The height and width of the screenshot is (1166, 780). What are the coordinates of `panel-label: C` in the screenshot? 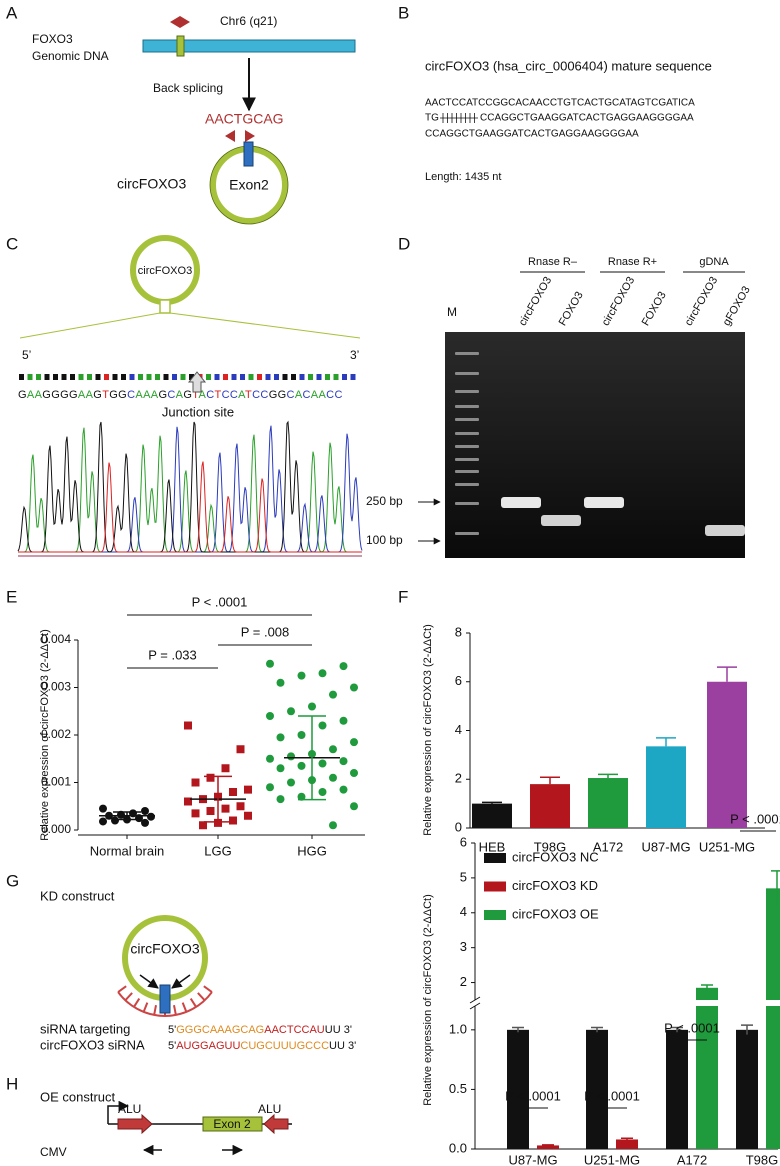 It's located at (12, 243).